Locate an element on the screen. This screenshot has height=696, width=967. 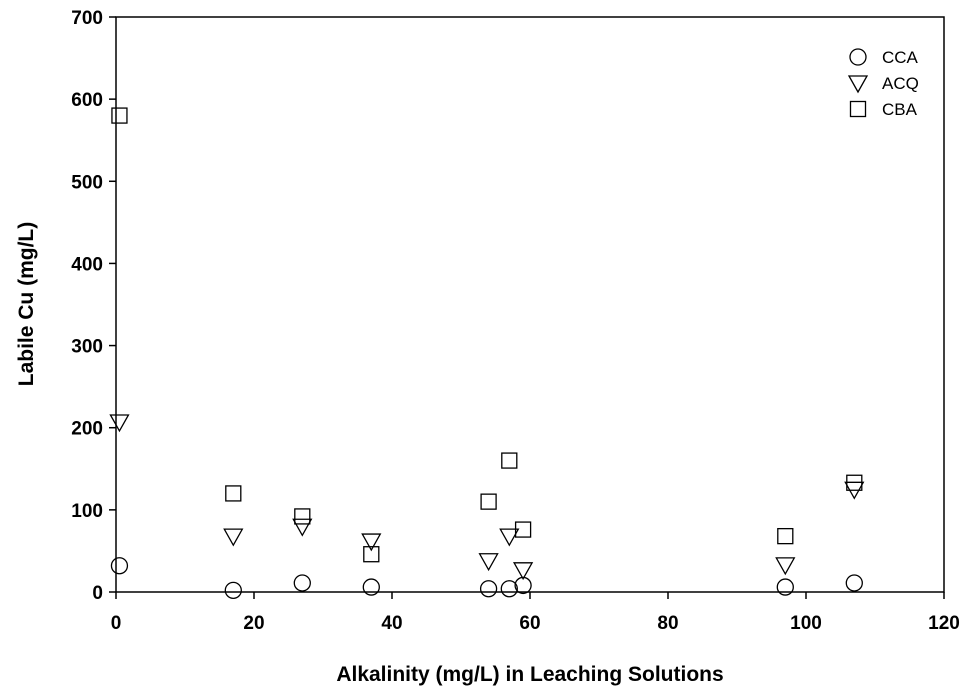
y-tick-label: 100 is located at coordinates (87, 511).